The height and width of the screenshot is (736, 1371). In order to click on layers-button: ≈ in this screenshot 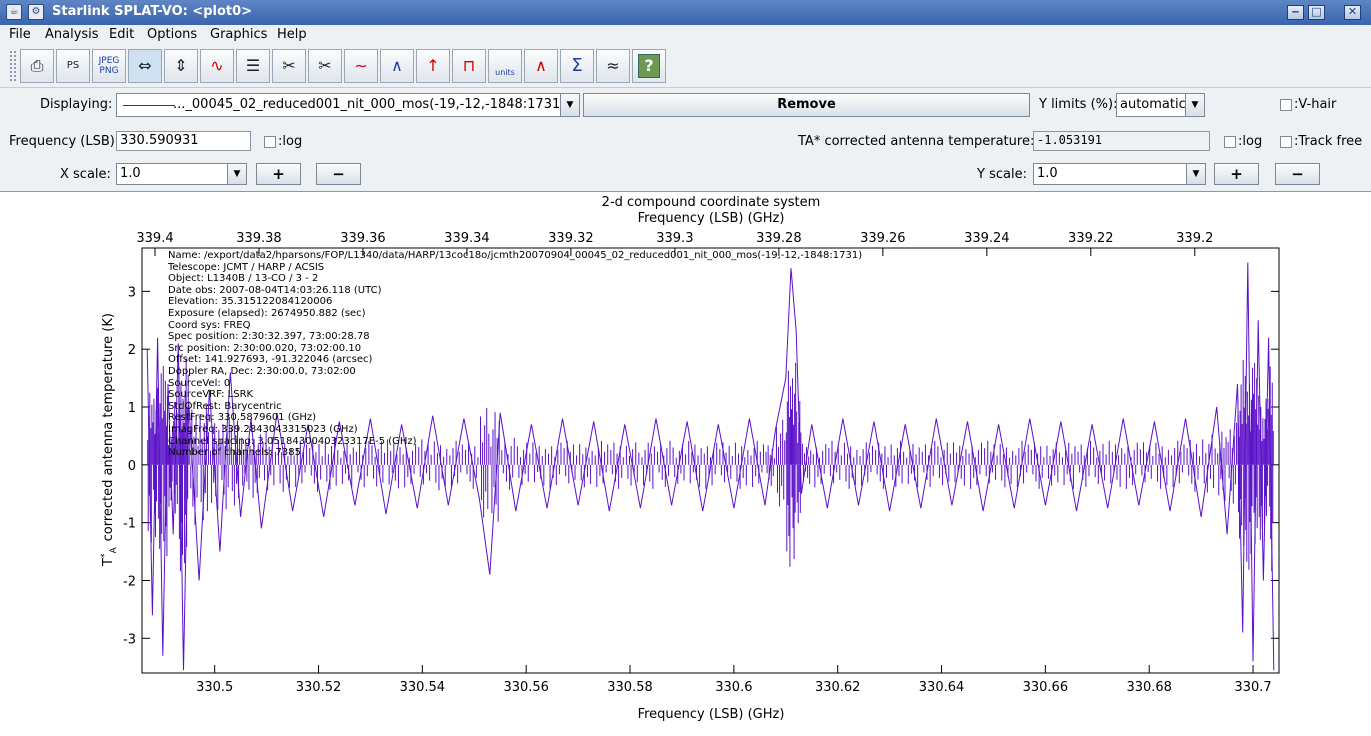, I will do `click(613, 66)`.